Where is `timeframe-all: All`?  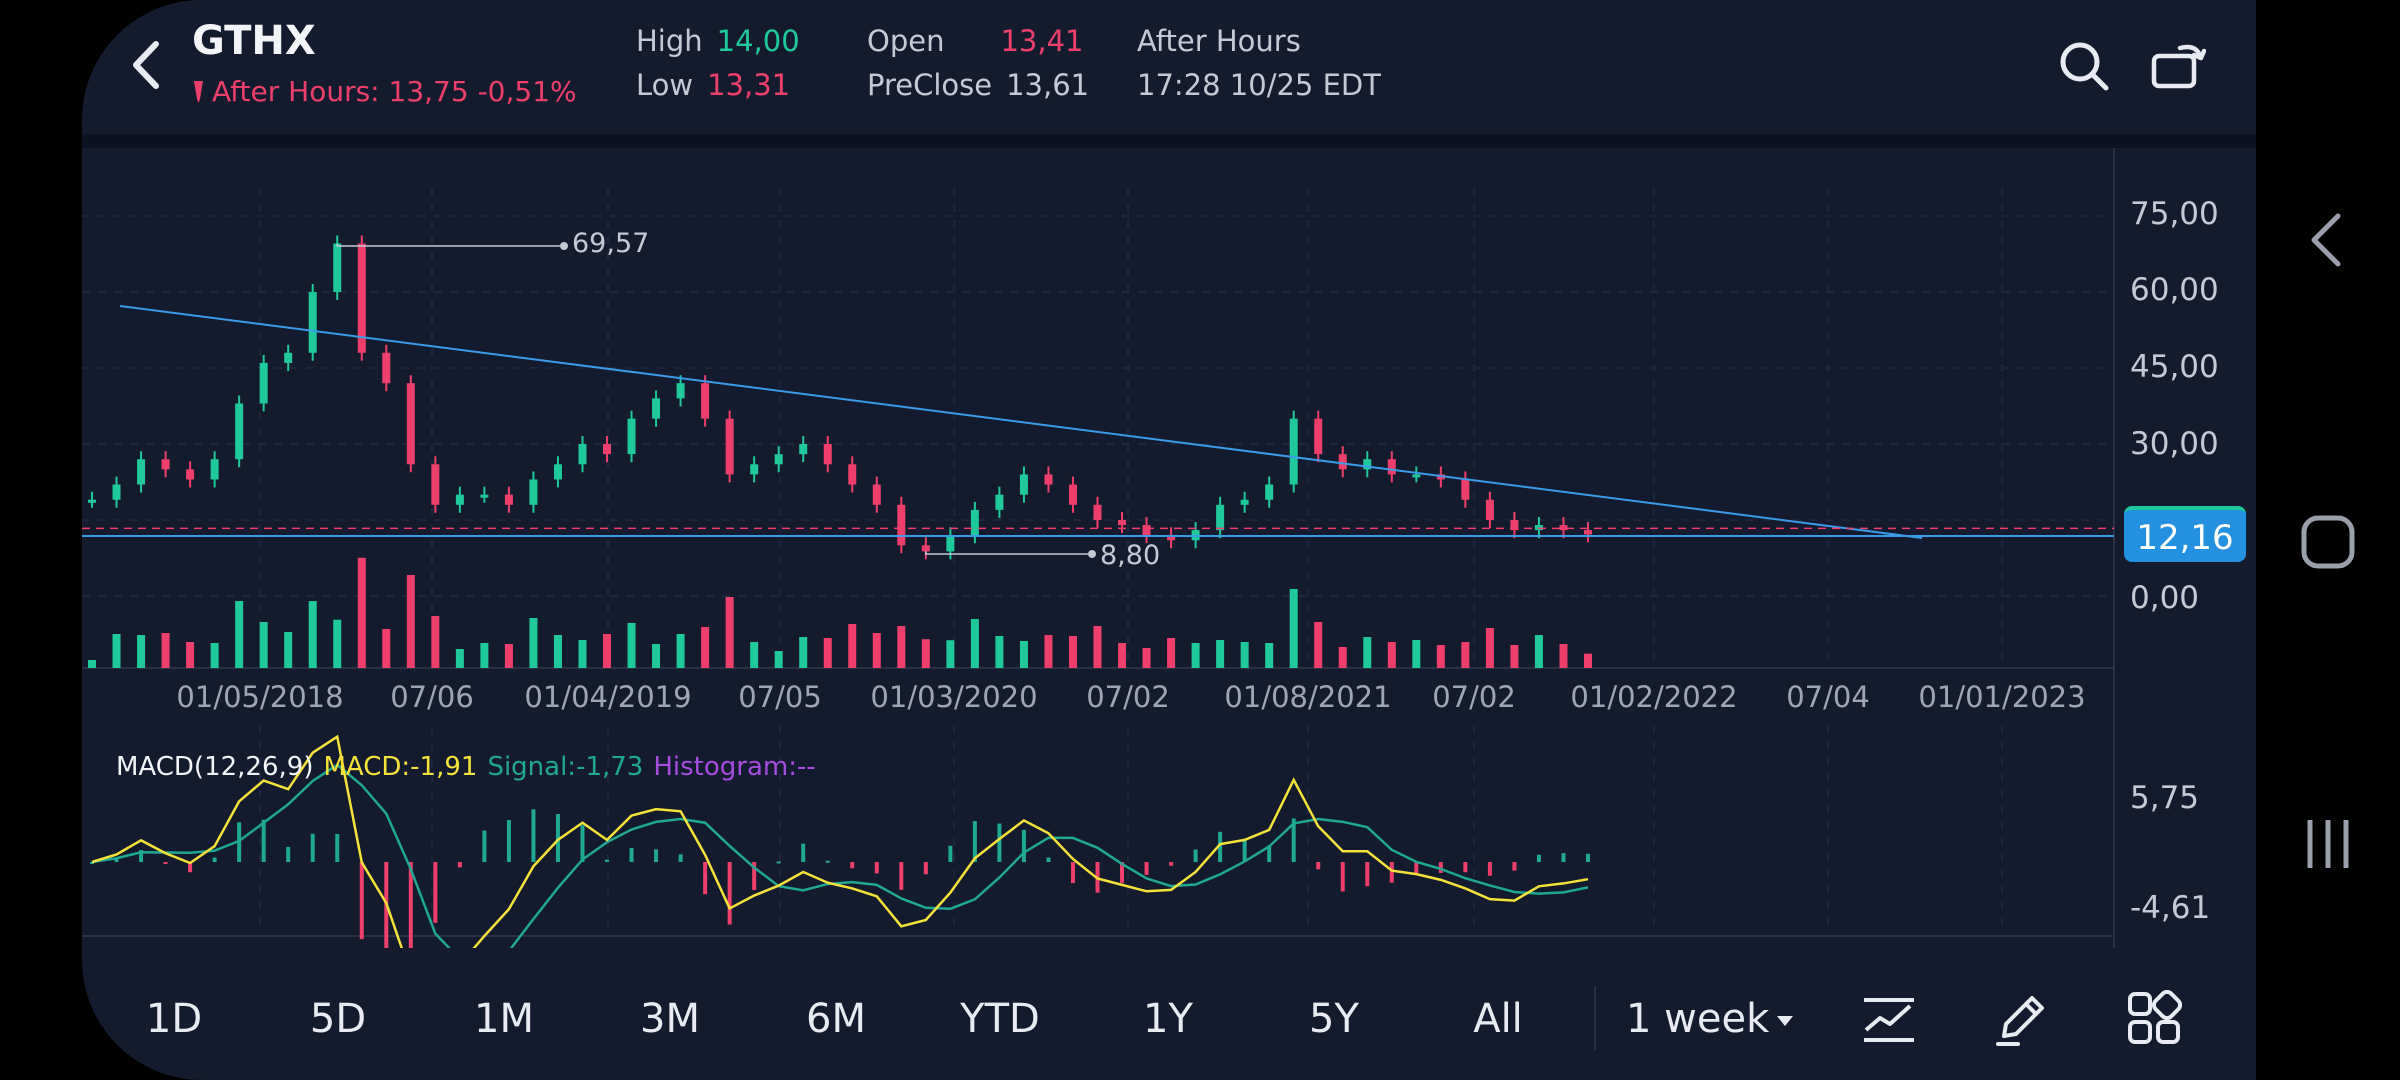 timeframe-all: All is located at coordinates (1498, 1019).